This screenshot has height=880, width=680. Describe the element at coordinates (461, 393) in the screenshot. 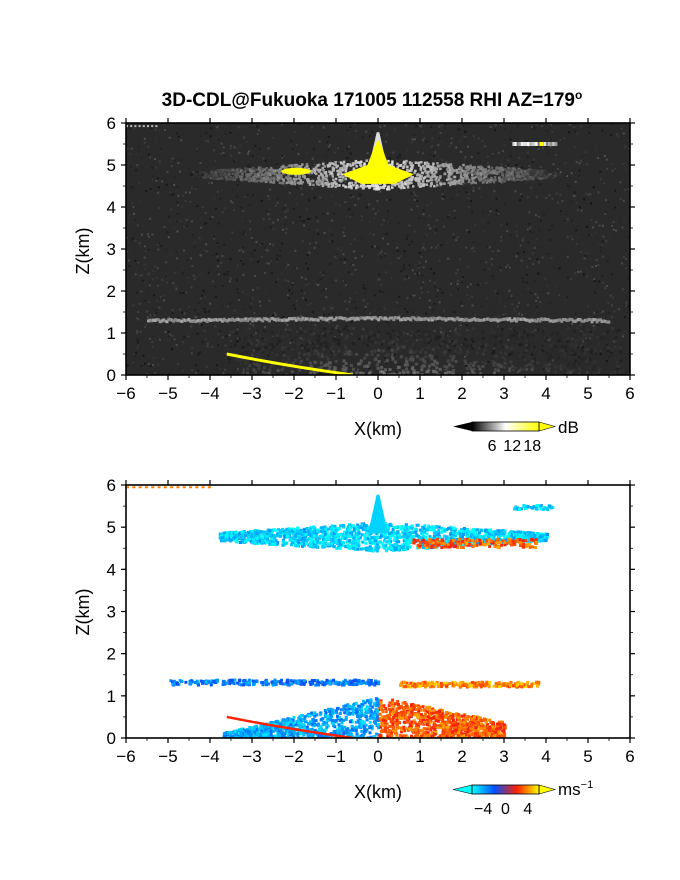

I see `reflectivity-xtick-label: 2` at that location.